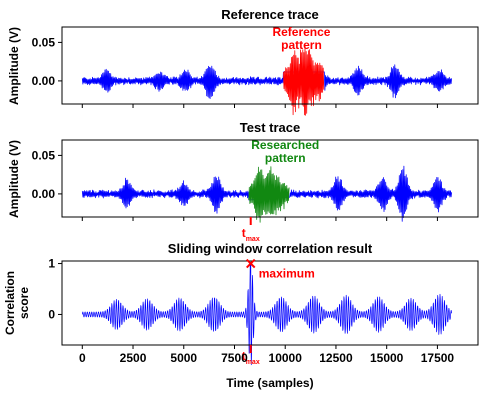 This screenshot has height=401, width=502. Describe the element at coordinates (24, 303) in the screenshot. I see `correlation-ylabel-line2: score` at that location.